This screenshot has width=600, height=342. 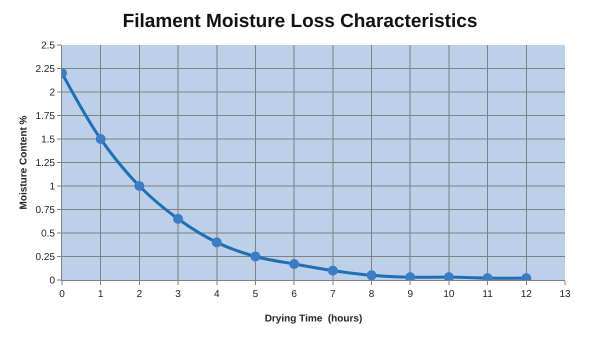 I want to click on y-tick-label: 2, so click(x=52, y=93).